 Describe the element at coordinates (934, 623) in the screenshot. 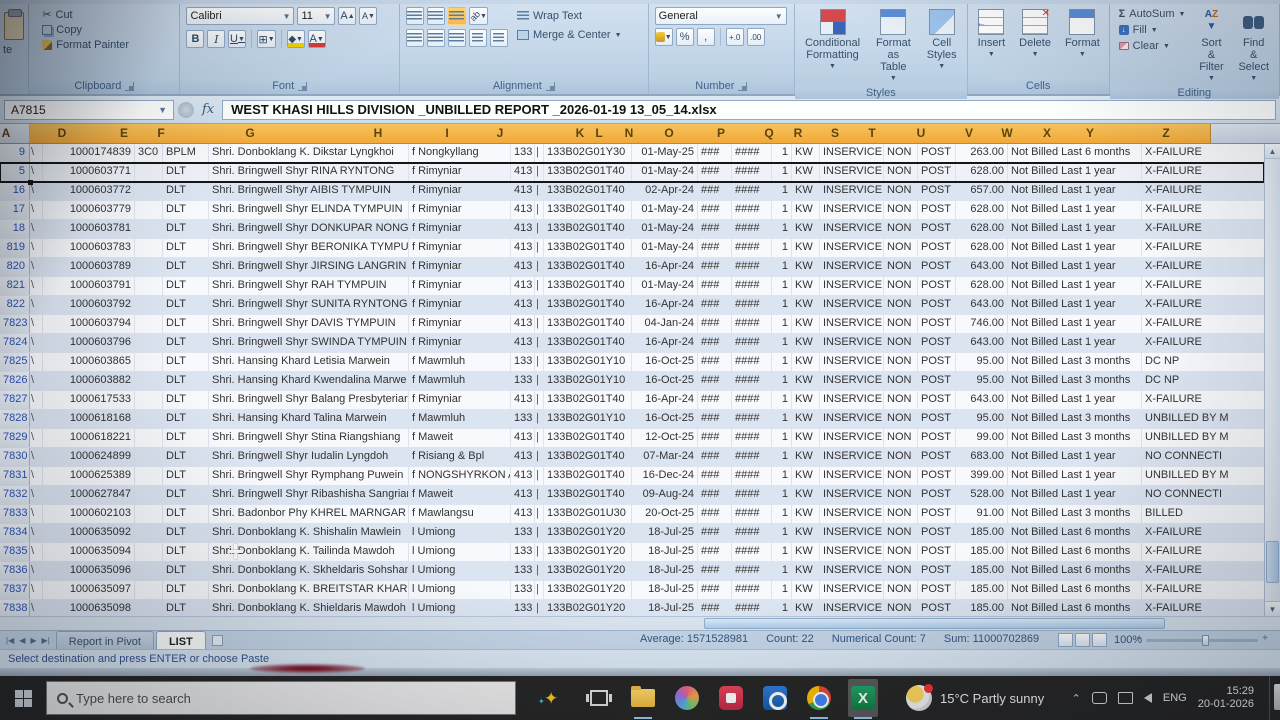

I see `horizontal-scroll-thumb` at that location.